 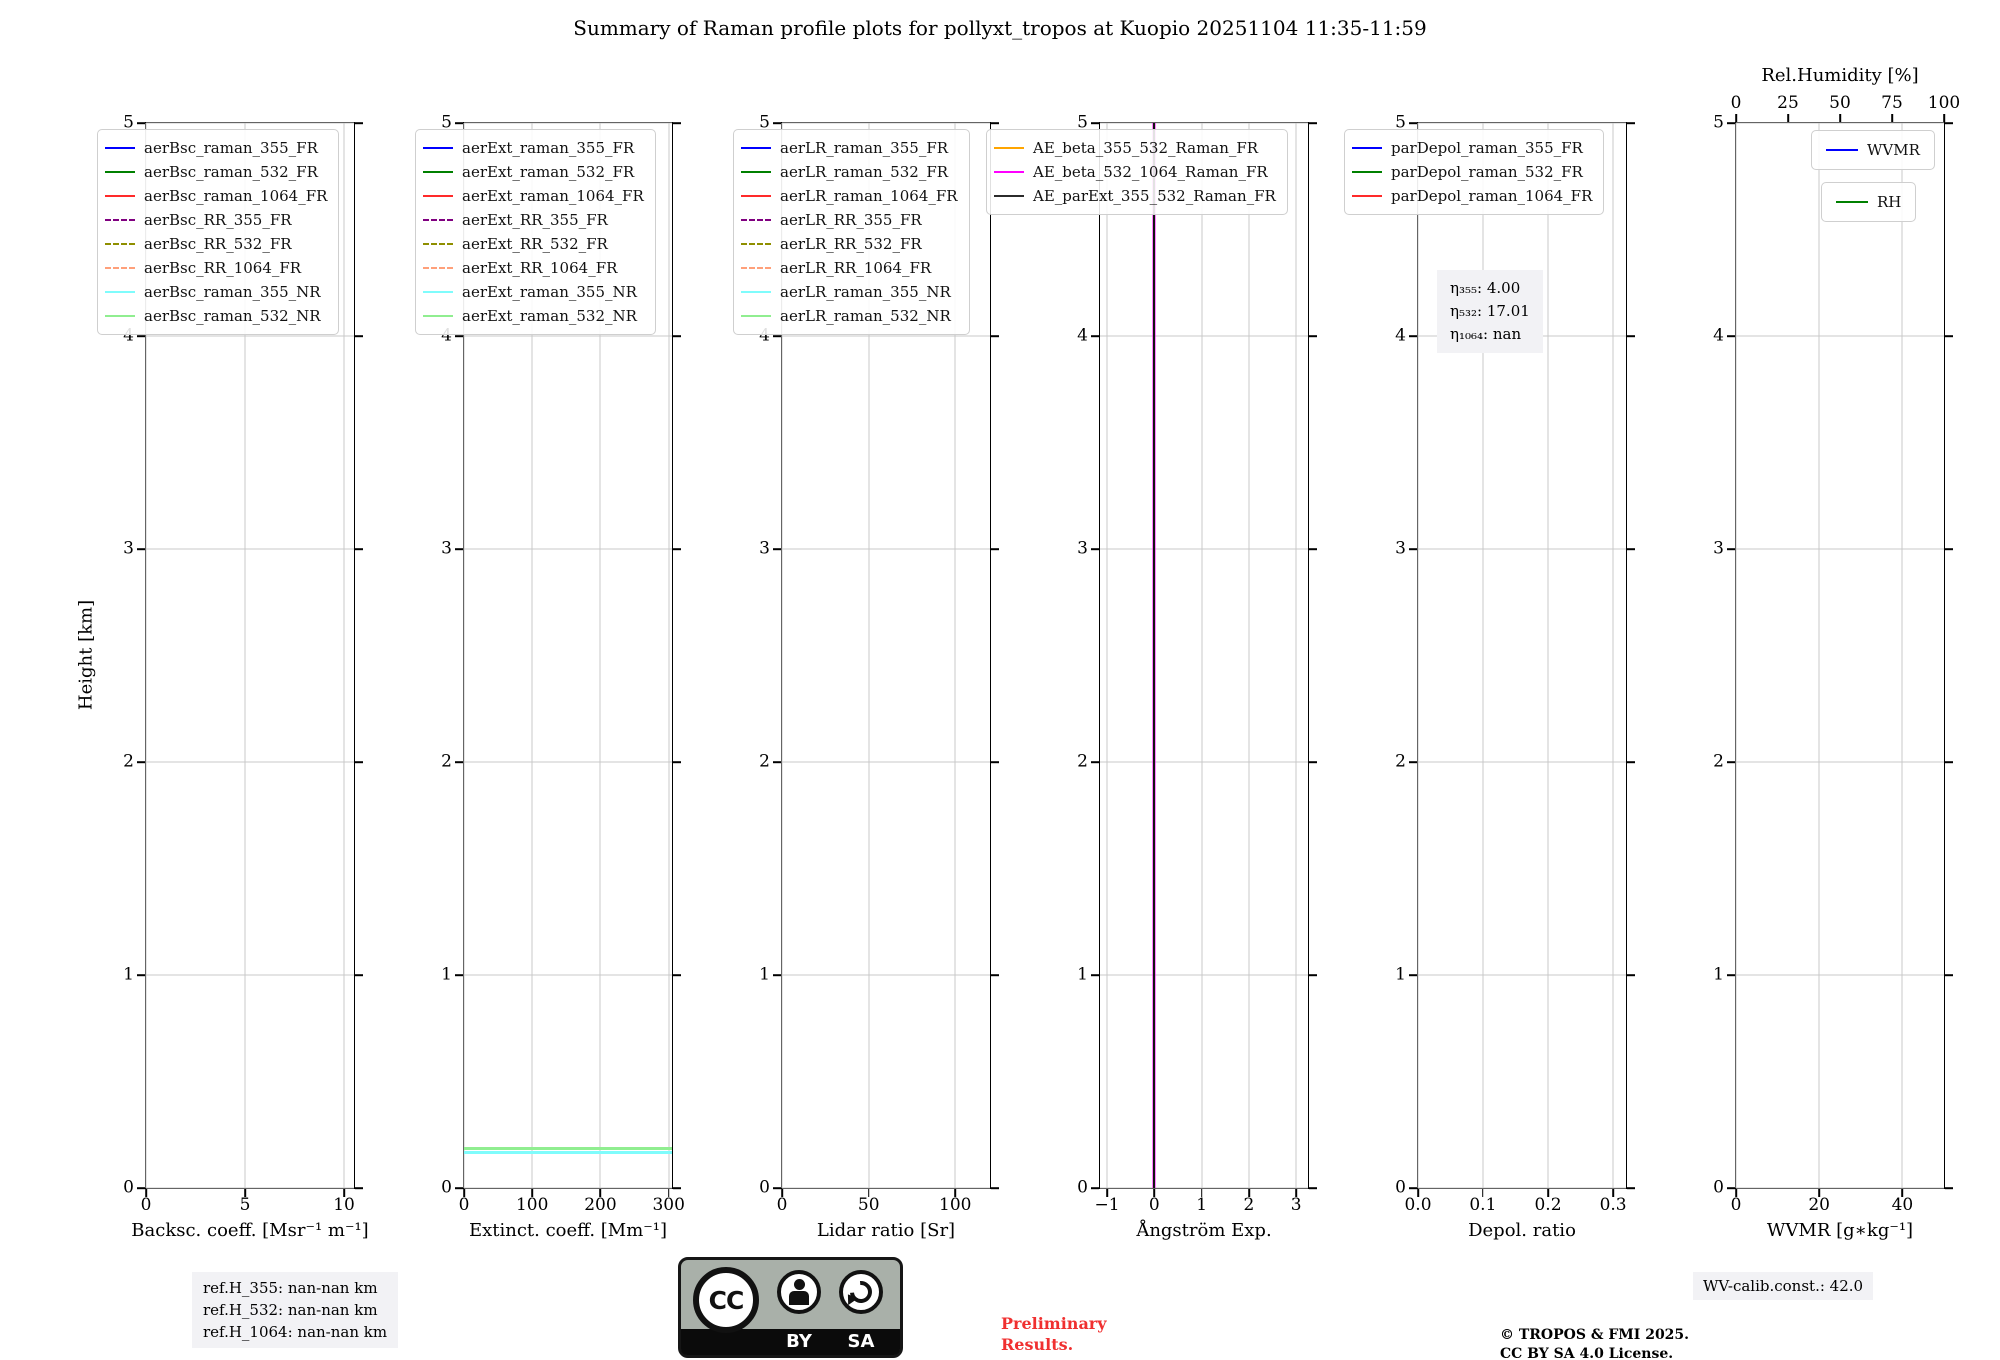 What do you see at coordinates (1202, 1205) in the screenshot?
I see `x-tick-label: 1` at bounding box center [1202, 1205].